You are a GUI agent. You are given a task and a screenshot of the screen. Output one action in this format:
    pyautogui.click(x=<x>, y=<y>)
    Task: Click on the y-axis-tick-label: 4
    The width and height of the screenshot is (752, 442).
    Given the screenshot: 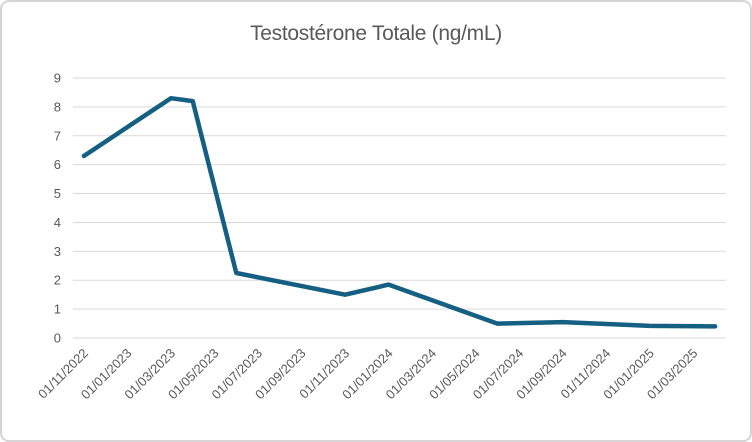 What is the action you would take?
    pyautogui.click(x=57, y=222)
    